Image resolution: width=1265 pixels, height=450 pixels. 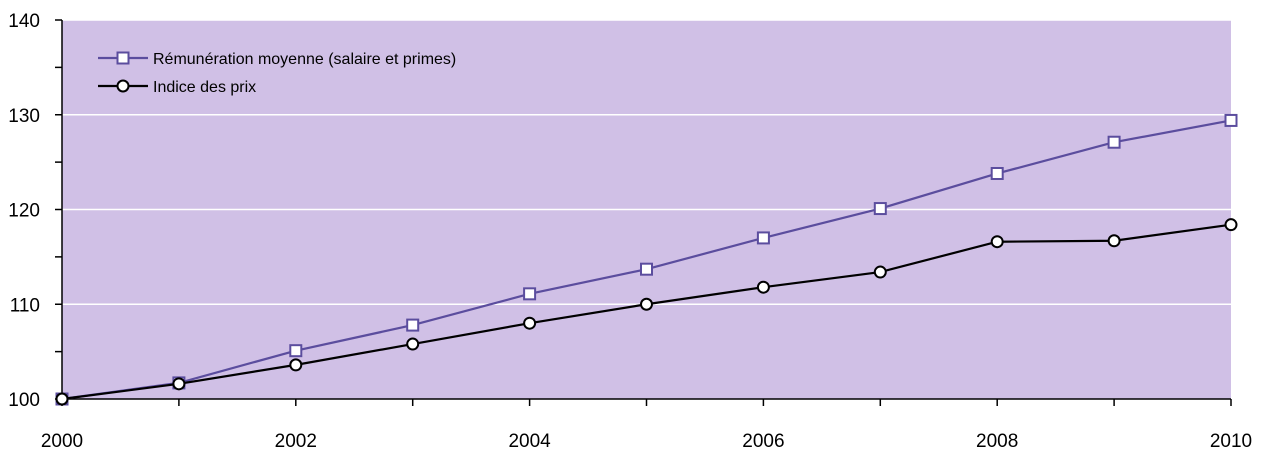 I want to click on legend-entry: Indice des prix, so click(x=177, y=87).